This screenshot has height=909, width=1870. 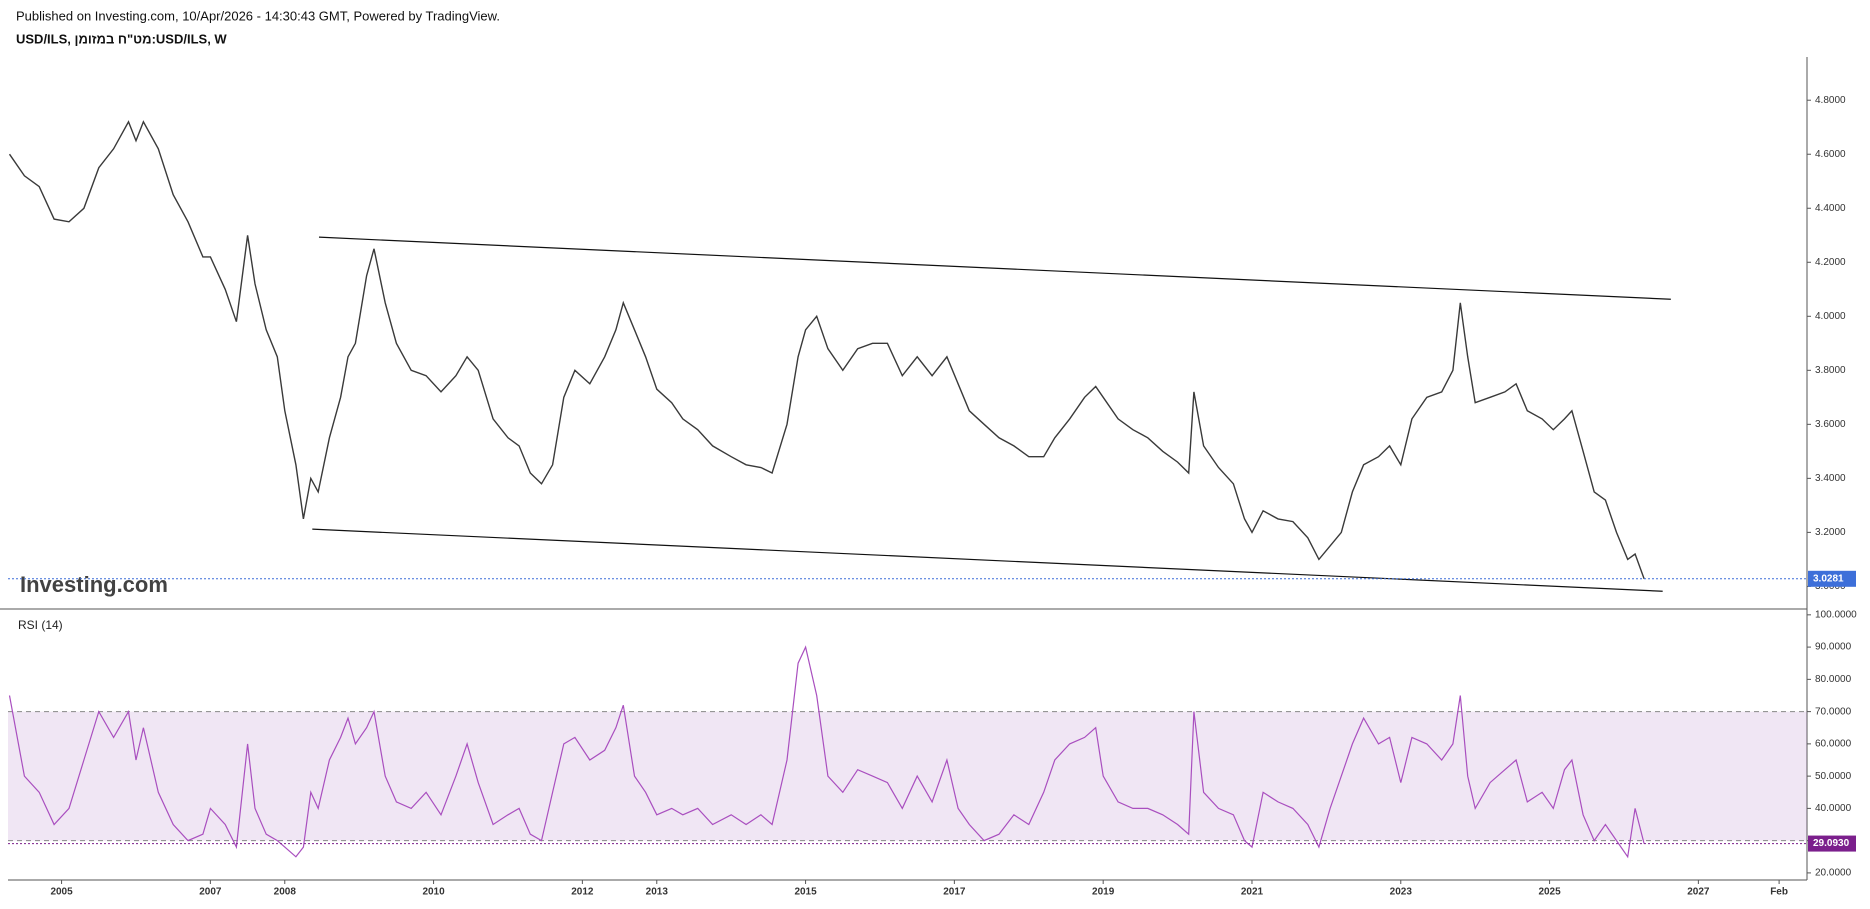 I want to click on y-tick-label: 4.2000, so click(x=1830, y=262).